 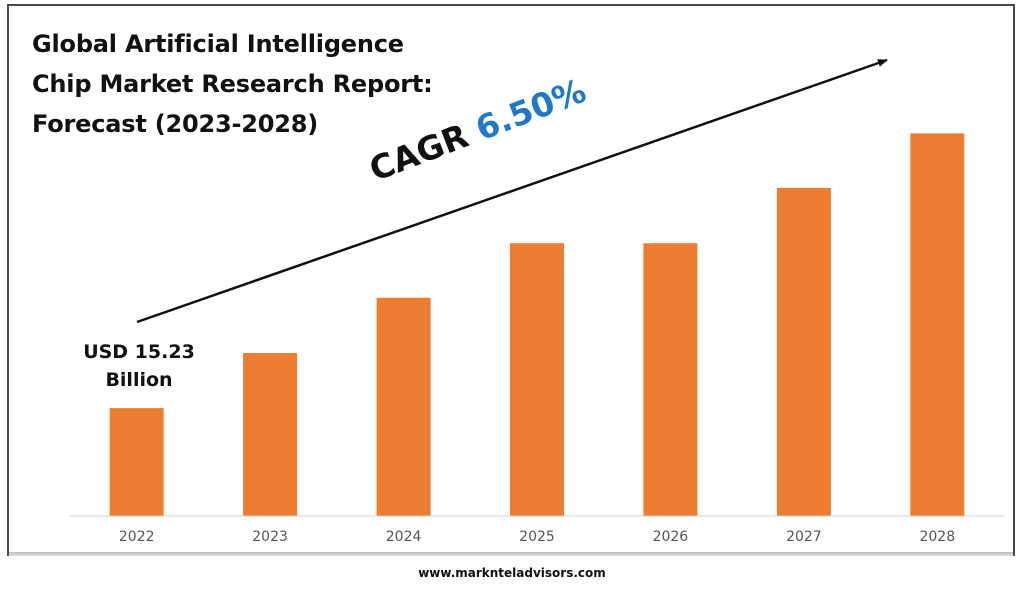 I want to click on first-value-annotation: USD 15.23 Billion, so click(x=139, y=366).